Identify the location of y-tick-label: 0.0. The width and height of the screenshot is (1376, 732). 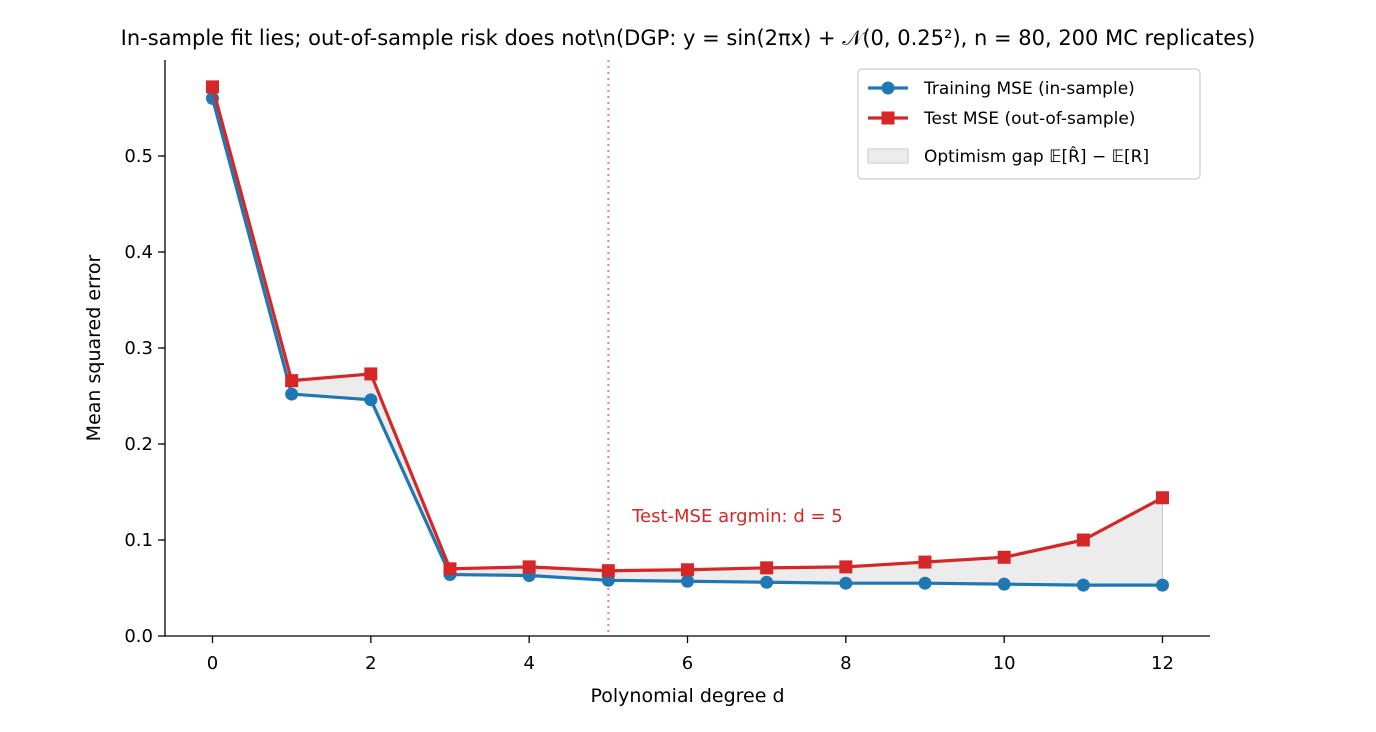
(138, 636).